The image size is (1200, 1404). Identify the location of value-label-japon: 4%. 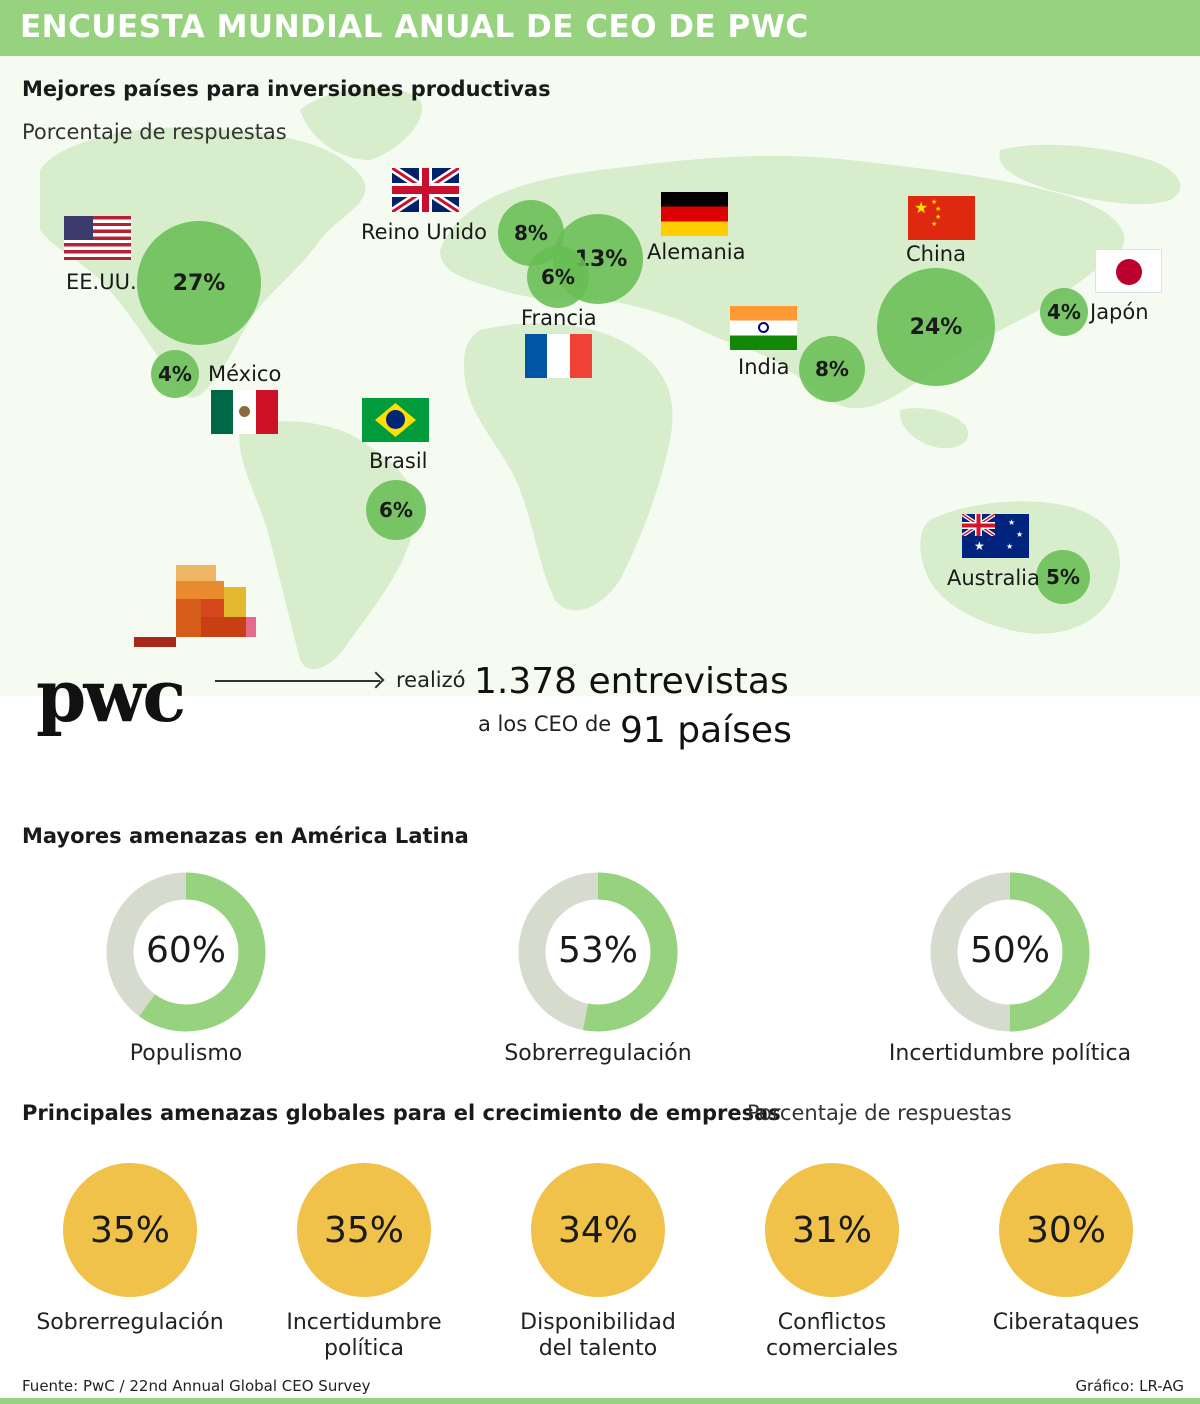
(1064, 312).